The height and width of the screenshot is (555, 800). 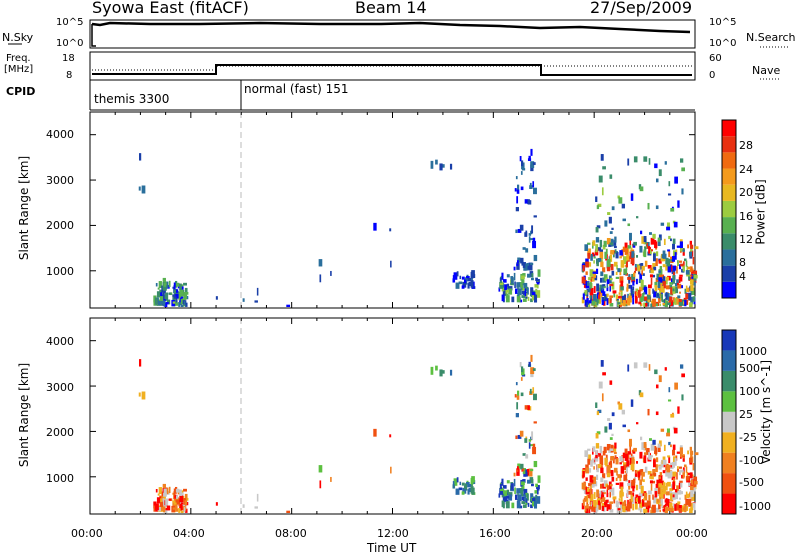 What do you see at coordinates (749, 391) in the screenshot?
I see `vel-cb-tick-100: 100` at bounding box center [749, 391].